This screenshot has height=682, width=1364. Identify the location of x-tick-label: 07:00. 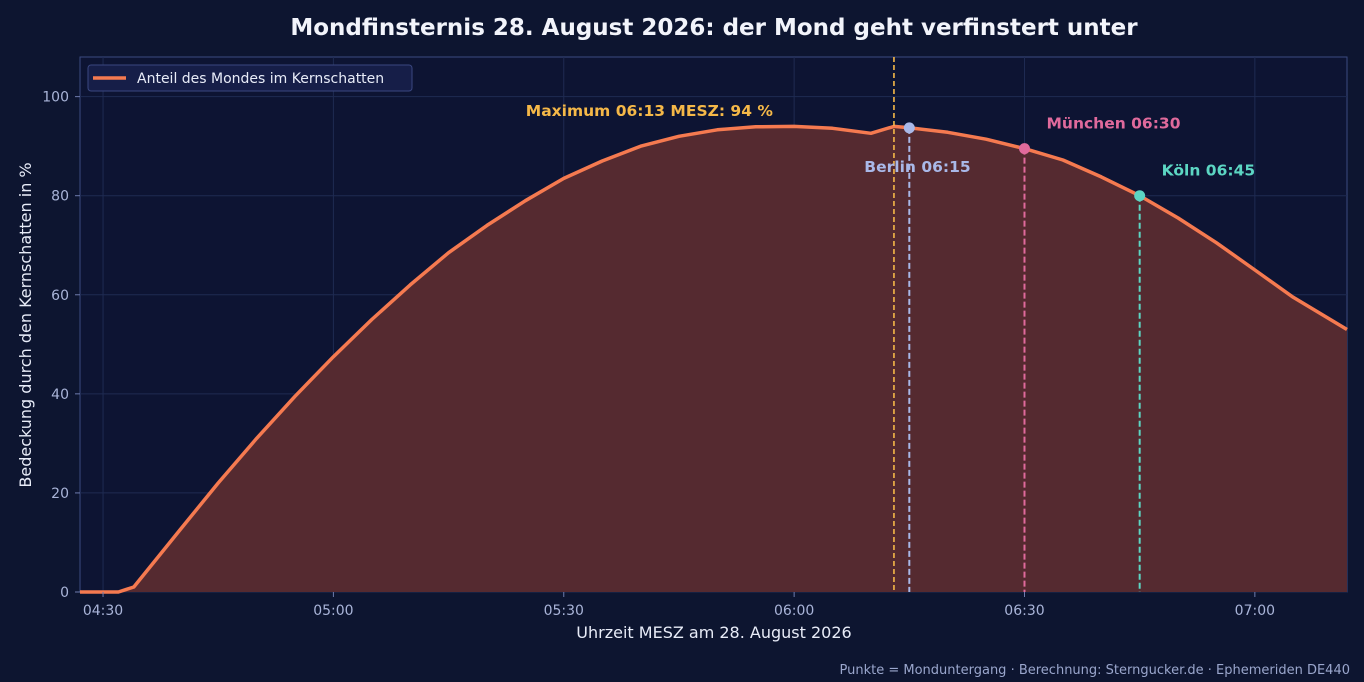
(1255, 611).